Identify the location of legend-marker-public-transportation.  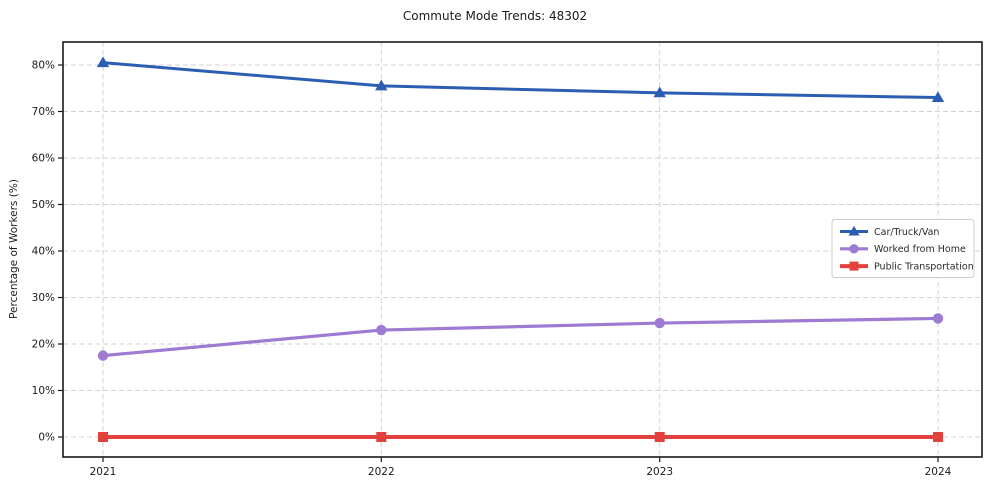
(854, 266).